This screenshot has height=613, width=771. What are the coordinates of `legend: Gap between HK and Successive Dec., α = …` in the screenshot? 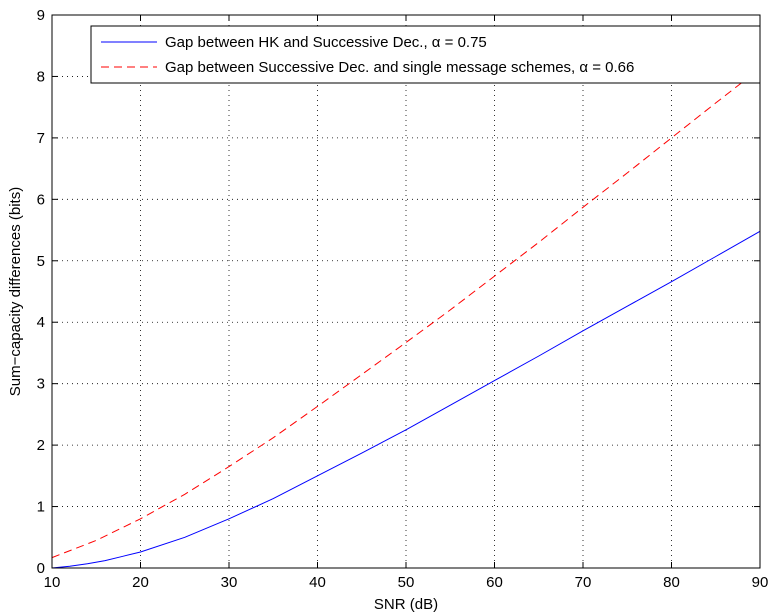 It's located at (425, 54).